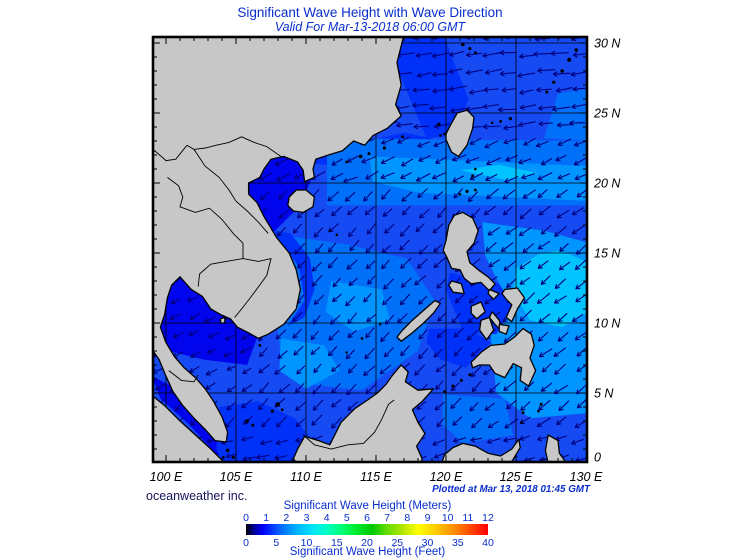  Describe the element at coordinates (486, 328) in the screenshot. I see `land-negros` at that location.